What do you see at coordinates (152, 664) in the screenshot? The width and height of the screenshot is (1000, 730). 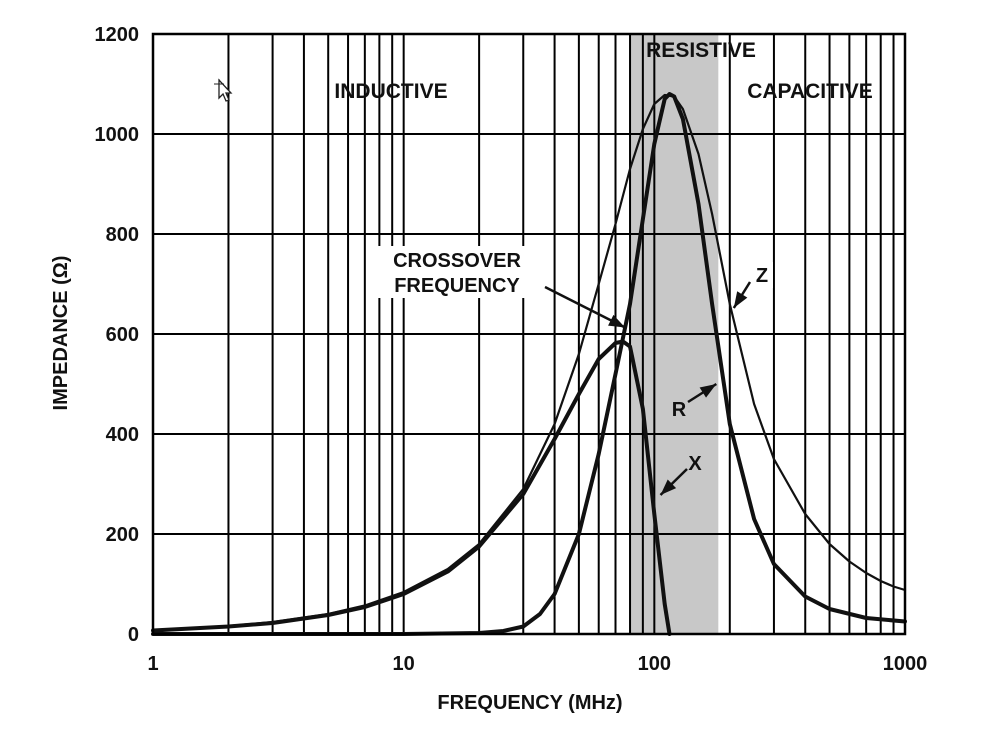 I see `x-tick-label: 1` at bounding box center [152, 664].